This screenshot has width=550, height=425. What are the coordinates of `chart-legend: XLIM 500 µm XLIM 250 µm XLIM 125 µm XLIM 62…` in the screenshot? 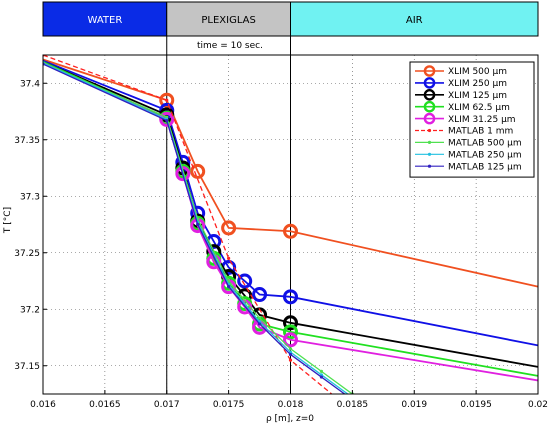 It's located at (472, 119).